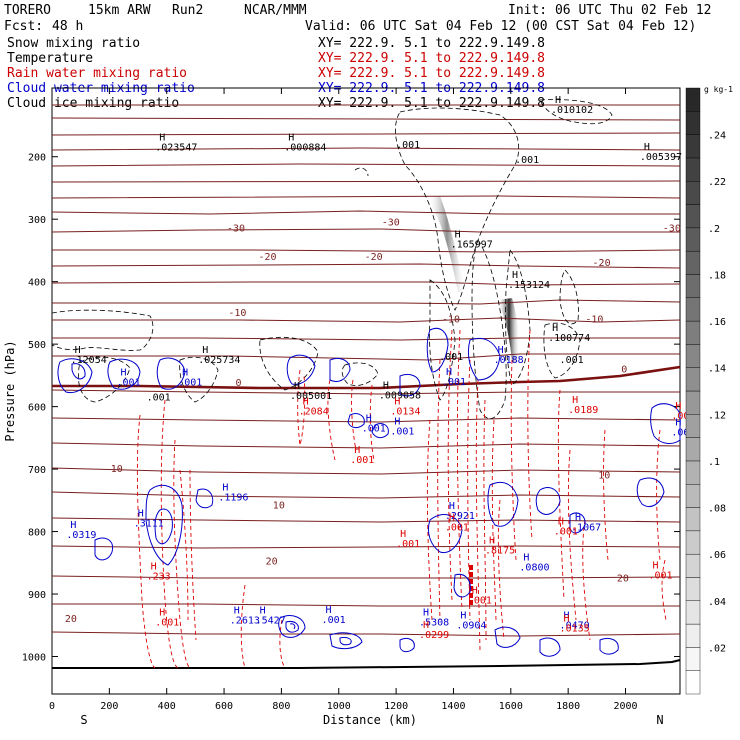 The height and width of the screenshot is (740, 740). I want to click on x-tick-label: 400, so click(167, 706).